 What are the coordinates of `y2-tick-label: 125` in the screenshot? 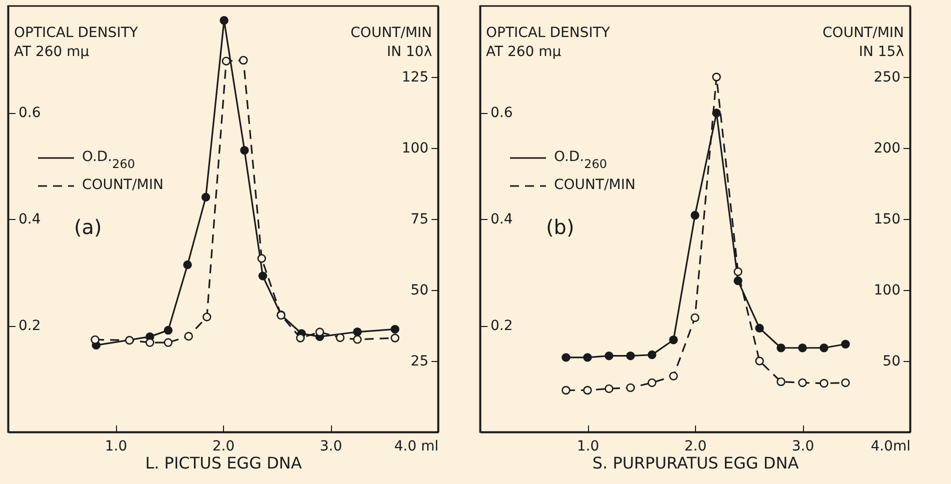 It's located at (415, 78).